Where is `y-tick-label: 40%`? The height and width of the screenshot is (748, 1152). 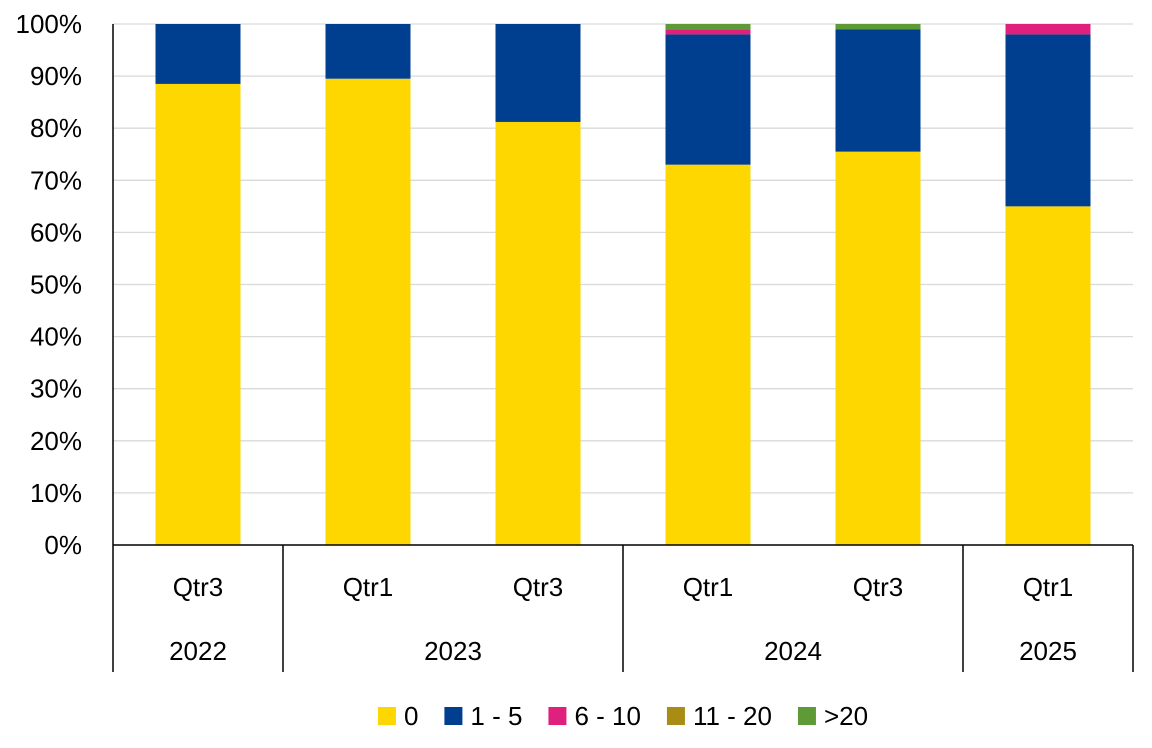
y-tick-label: 40% is located at coordinates (56, 337).